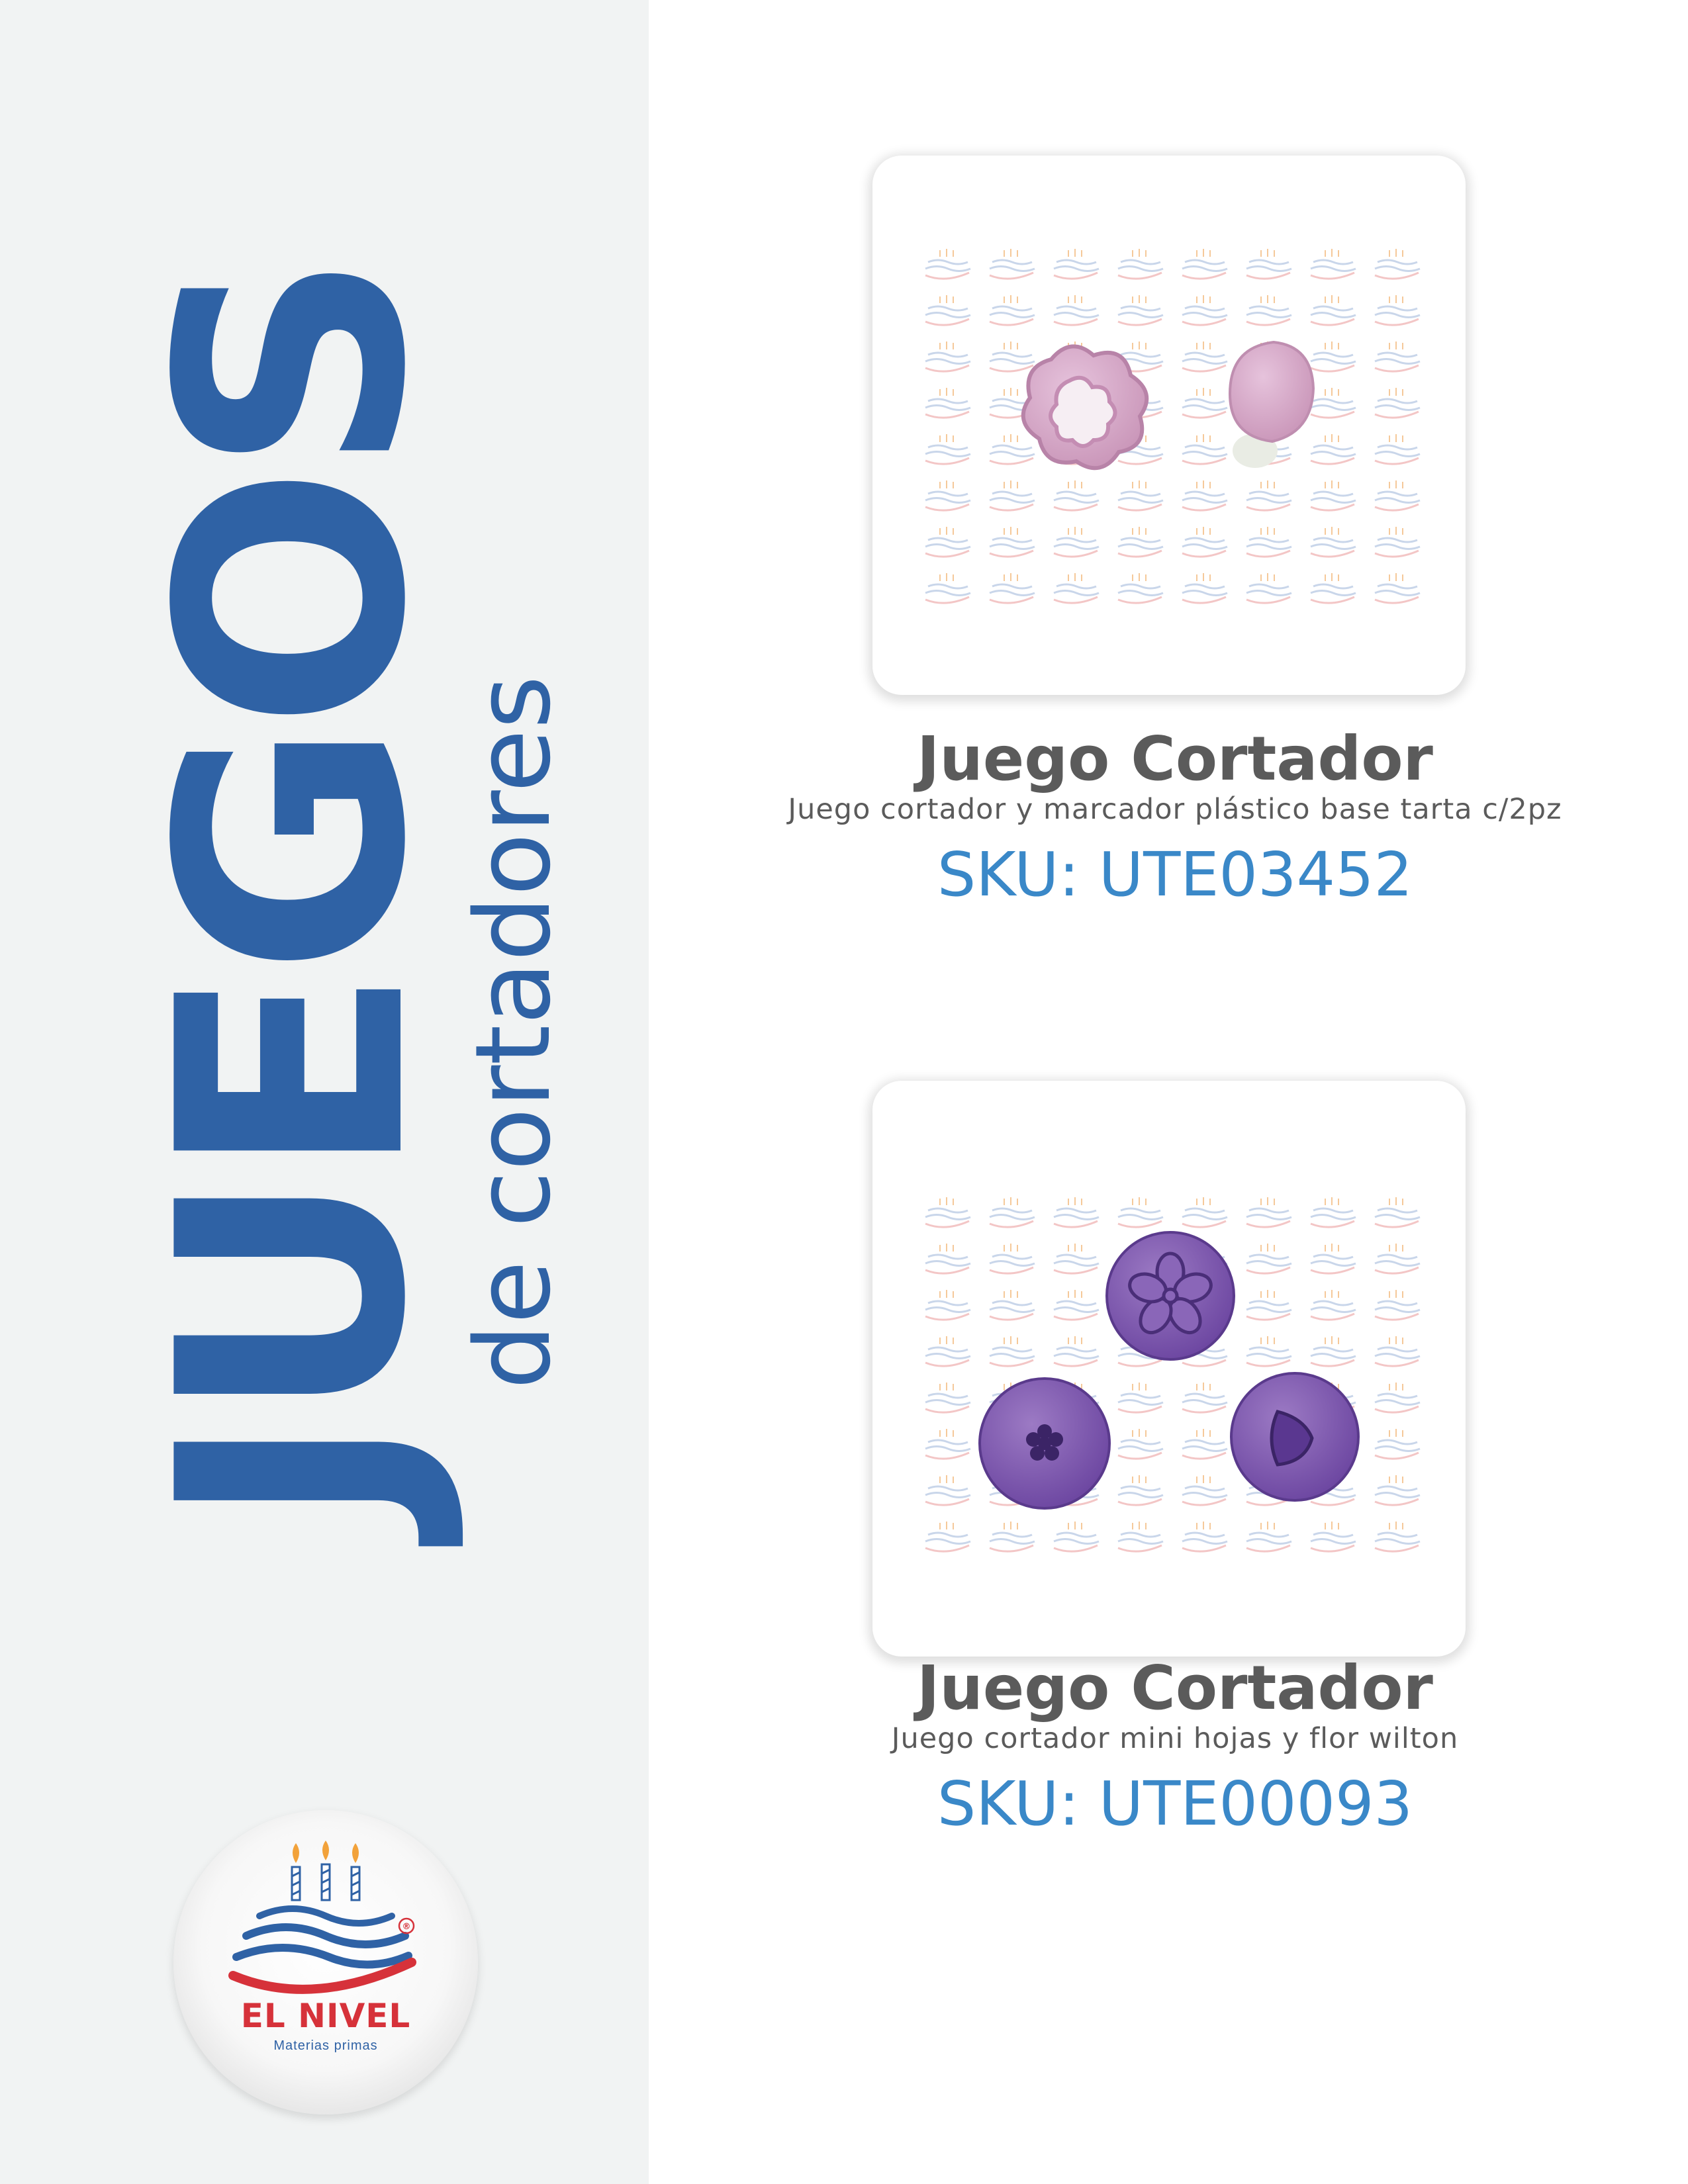  I want to click on brand-logo: ® EL NIVEL Materias primas, so click(325, 1962).